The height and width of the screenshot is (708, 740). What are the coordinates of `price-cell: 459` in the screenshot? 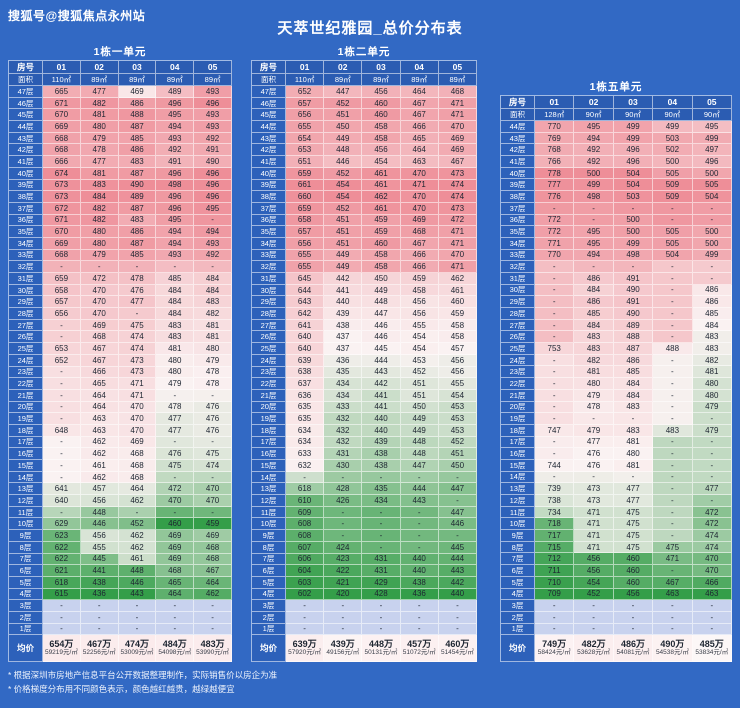 It's located at (381, 220).